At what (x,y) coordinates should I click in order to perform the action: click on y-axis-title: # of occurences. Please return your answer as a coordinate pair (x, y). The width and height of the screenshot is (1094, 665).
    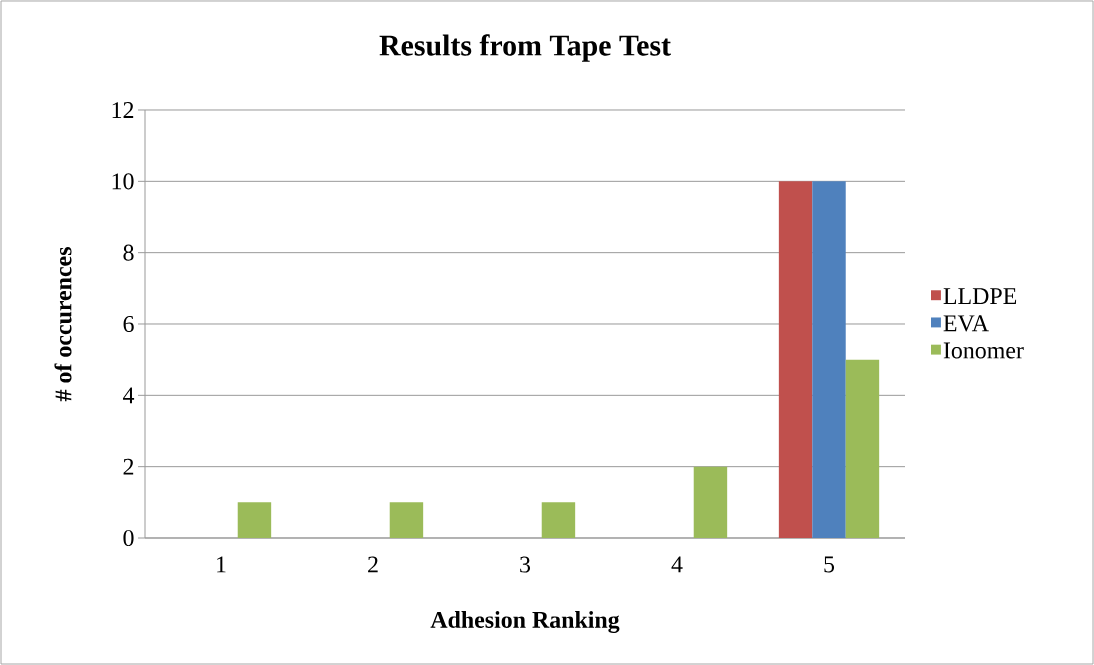
    Looking at the image, I should click on (63, 324).